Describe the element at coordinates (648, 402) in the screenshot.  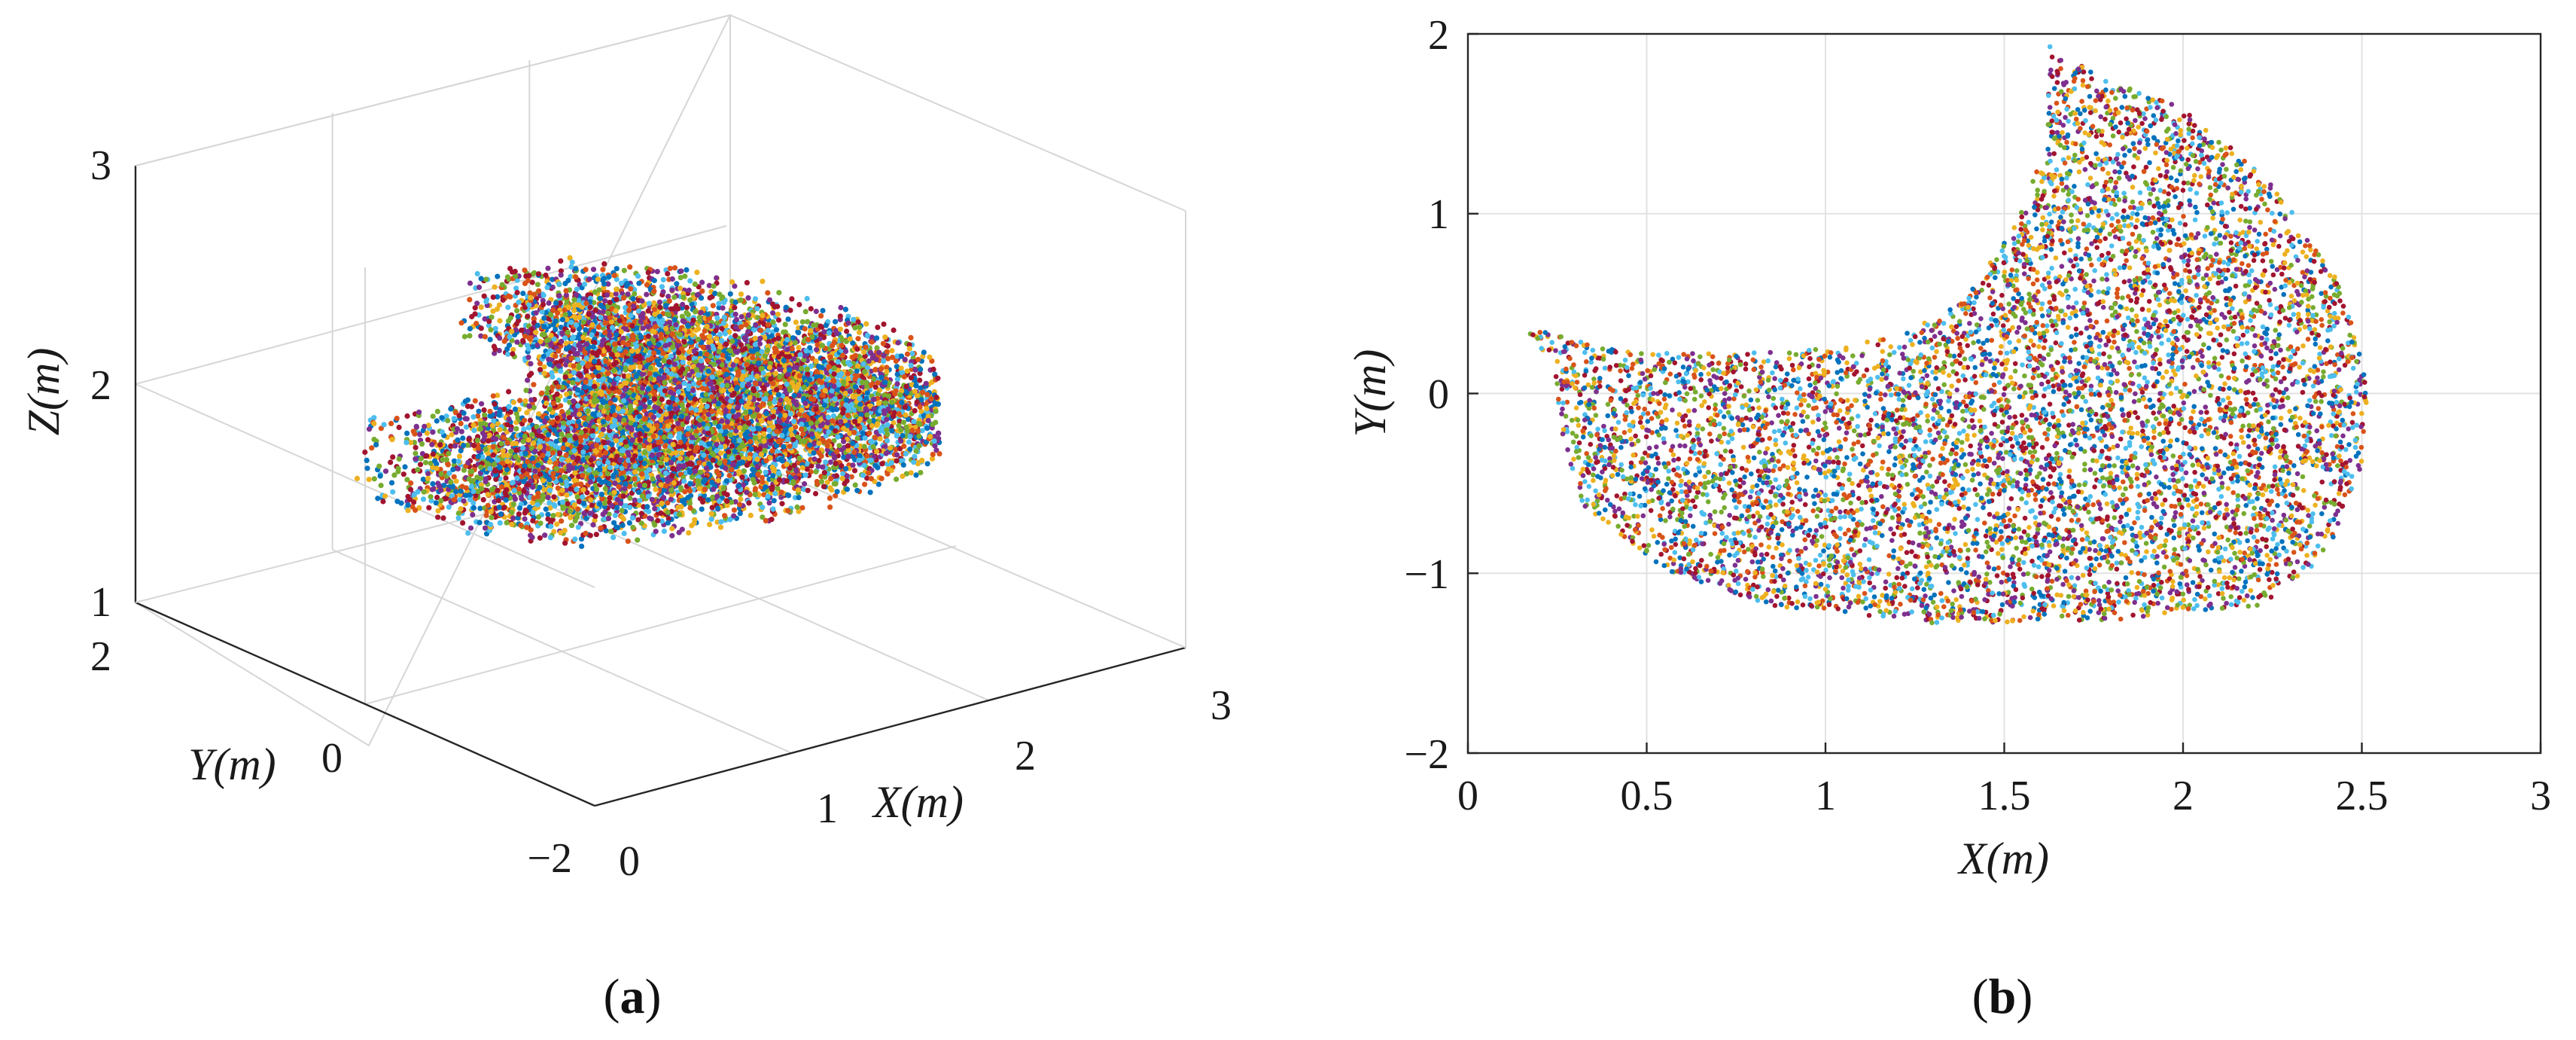
I see `a-point-cloud` at that location.